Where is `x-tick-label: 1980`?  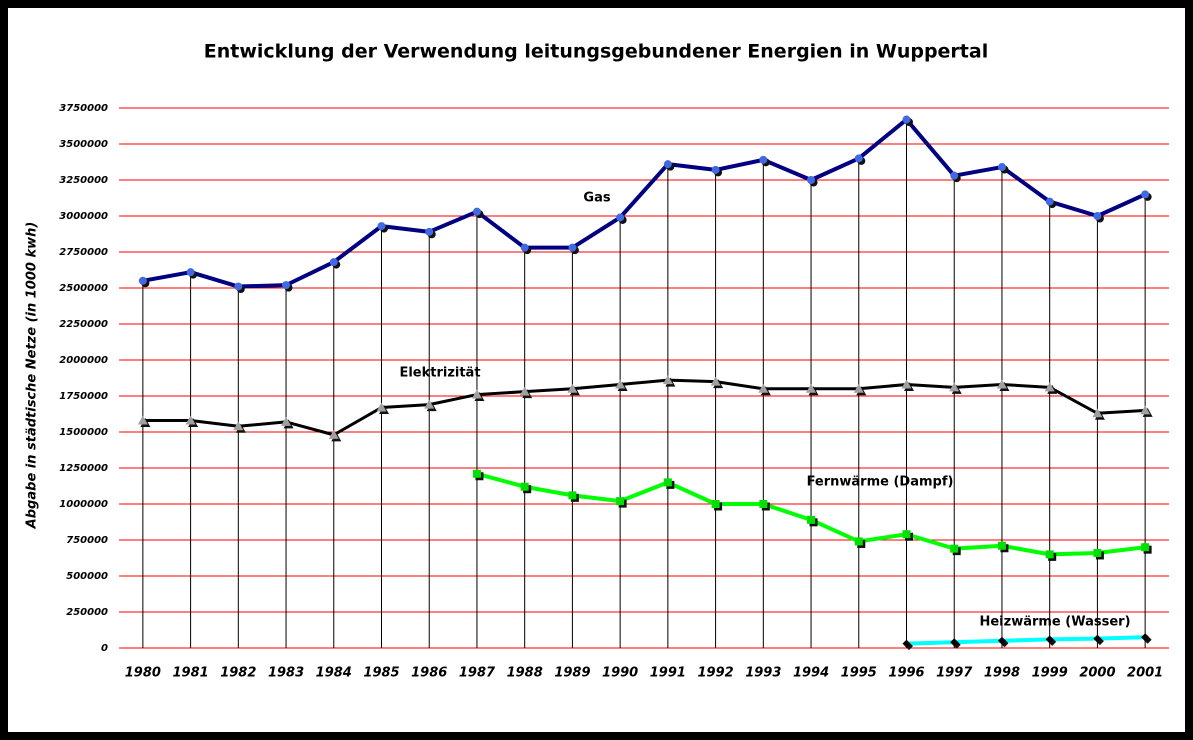 x-tick-label: 1980 is located at coordinates (143, 673).